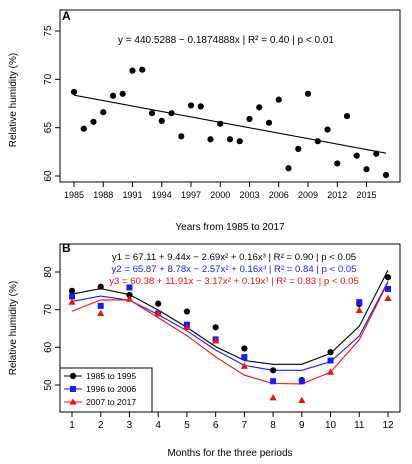 The width and height of the screenshot is (412, 464). What do you see at coordinates (48, 176) in the screenshot?
I see `a-y-tick-label: 60` at bounding box center [48, 176].